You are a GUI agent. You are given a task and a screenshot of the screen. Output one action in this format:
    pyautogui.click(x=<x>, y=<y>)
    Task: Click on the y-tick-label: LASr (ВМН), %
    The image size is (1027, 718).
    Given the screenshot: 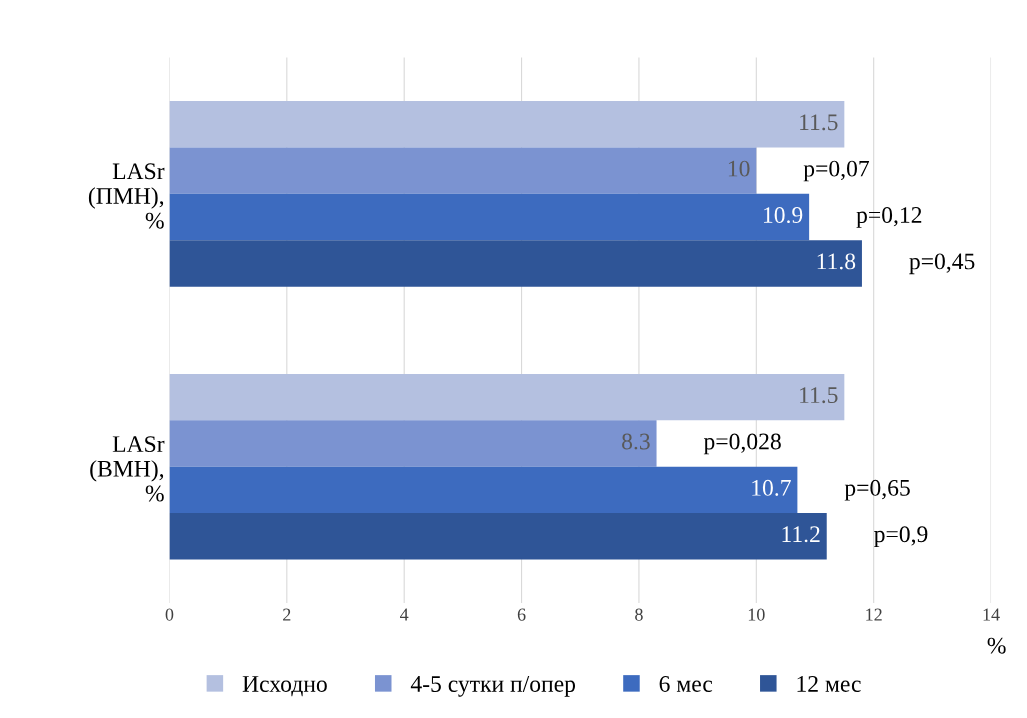 What is the action you would take?
    pyautogui.click(x=127, y=469)
    